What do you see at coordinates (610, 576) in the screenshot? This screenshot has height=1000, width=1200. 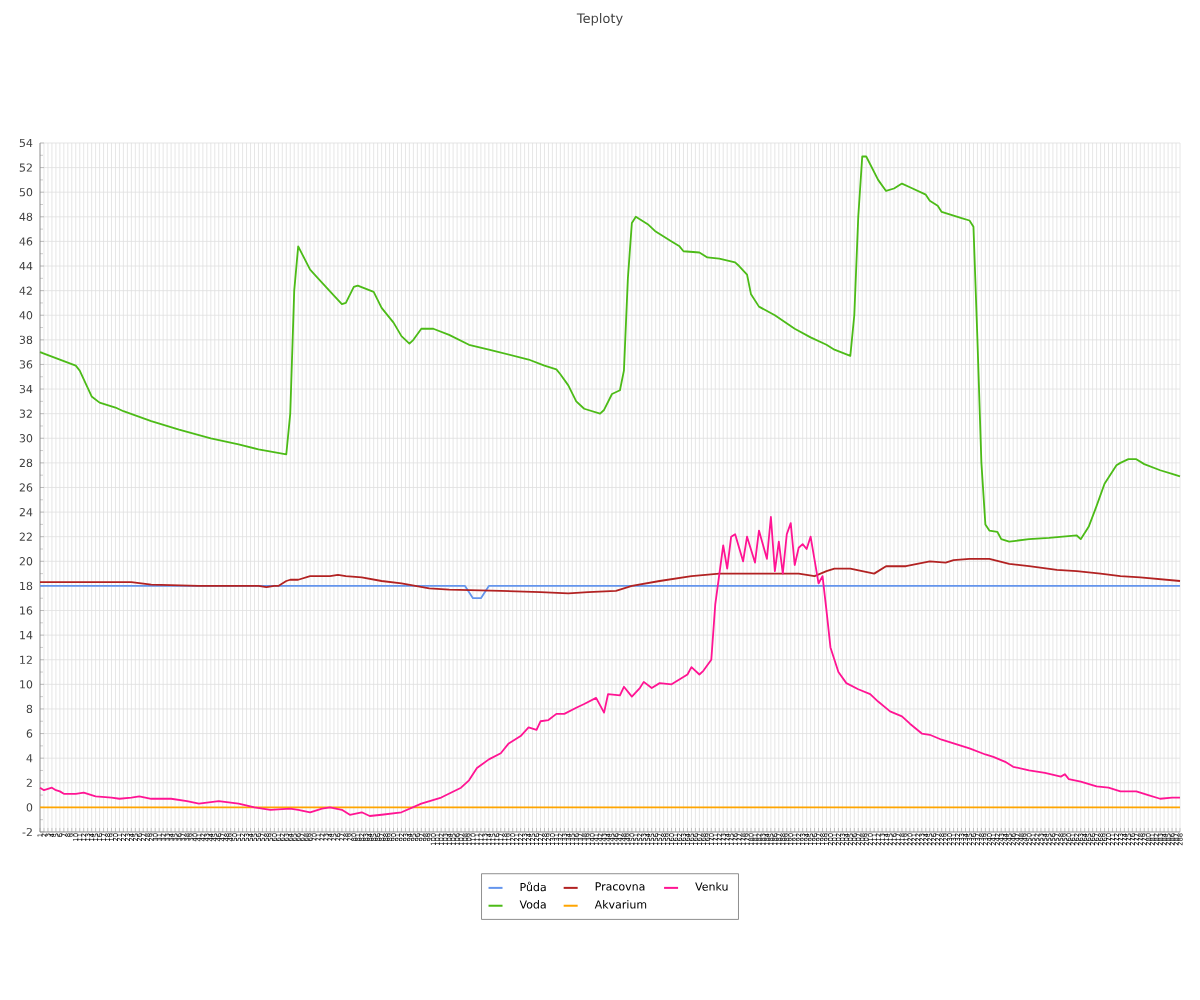 I see `line-series` at bounding box center [610, 576].